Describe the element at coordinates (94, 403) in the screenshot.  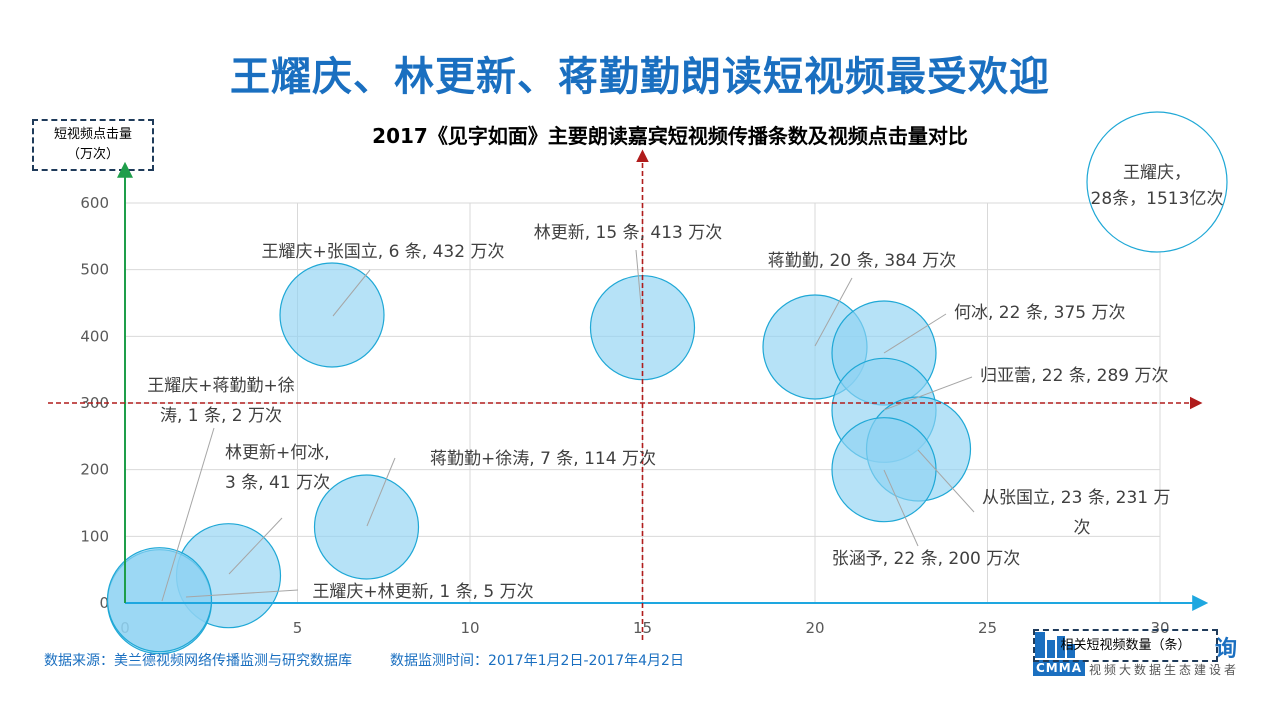
I see `y-tick-label-3: 300` at that location.